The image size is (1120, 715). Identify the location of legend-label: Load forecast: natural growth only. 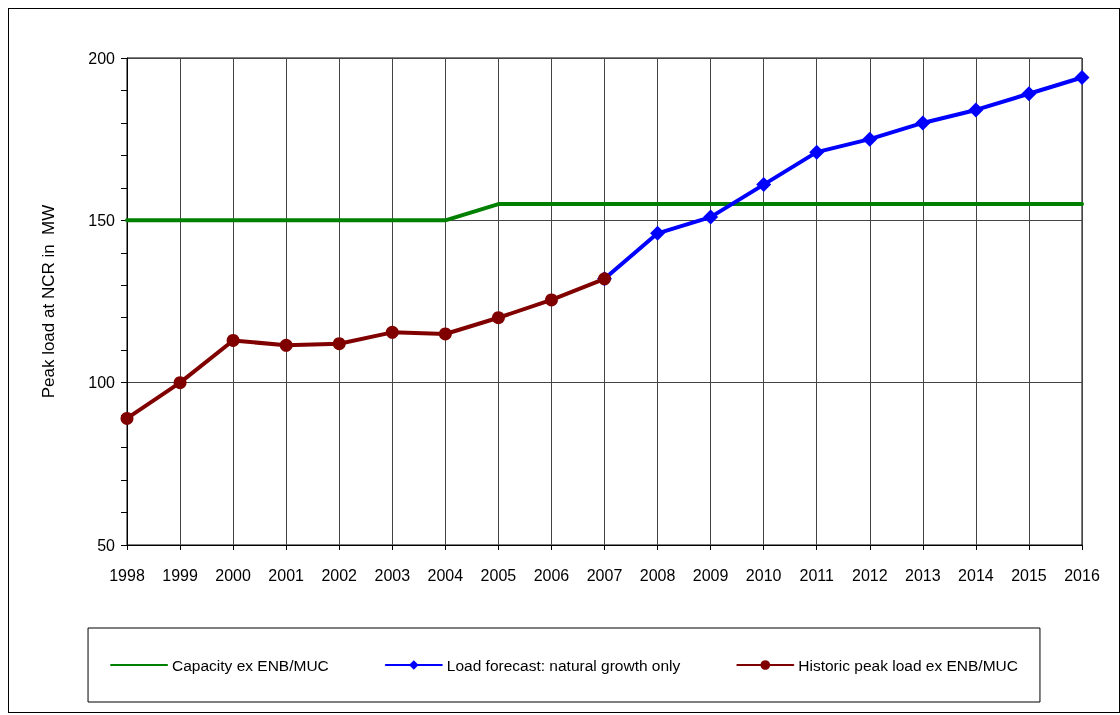
(563, 665).